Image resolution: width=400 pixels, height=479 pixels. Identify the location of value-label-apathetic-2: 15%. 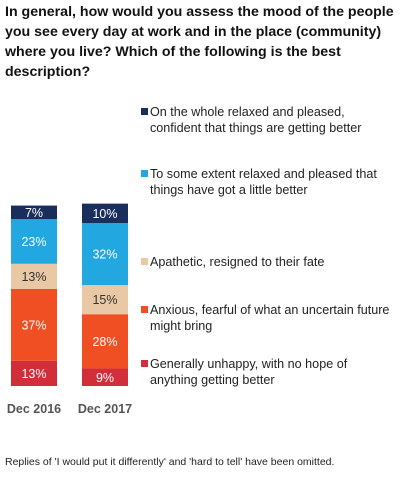
(104, 300).